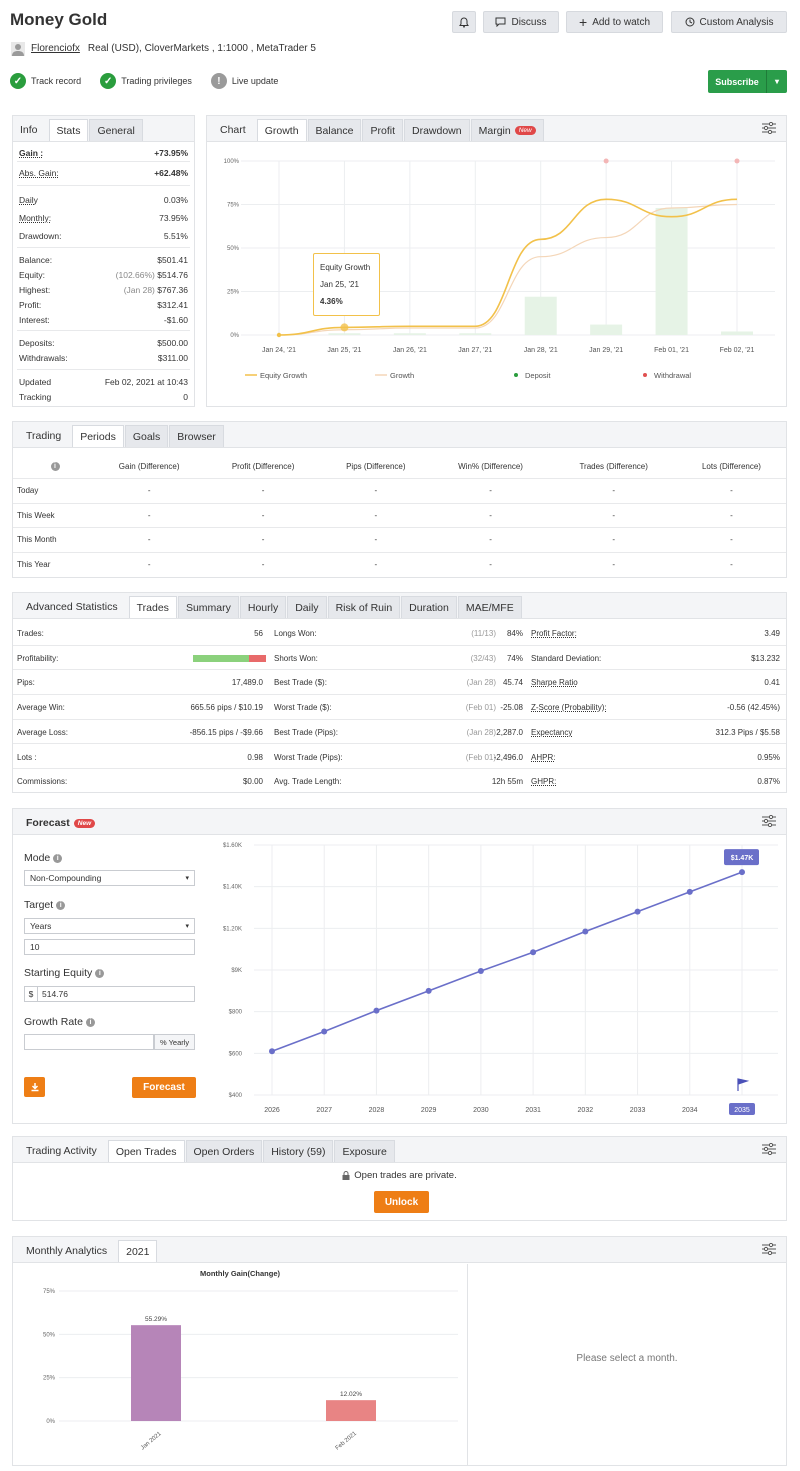 This screenshot has height=1471, width=800. What do you see at coordinates (39, 905) in the screenshot?
I see `target-label: Target` at bounding box center [39, 905].